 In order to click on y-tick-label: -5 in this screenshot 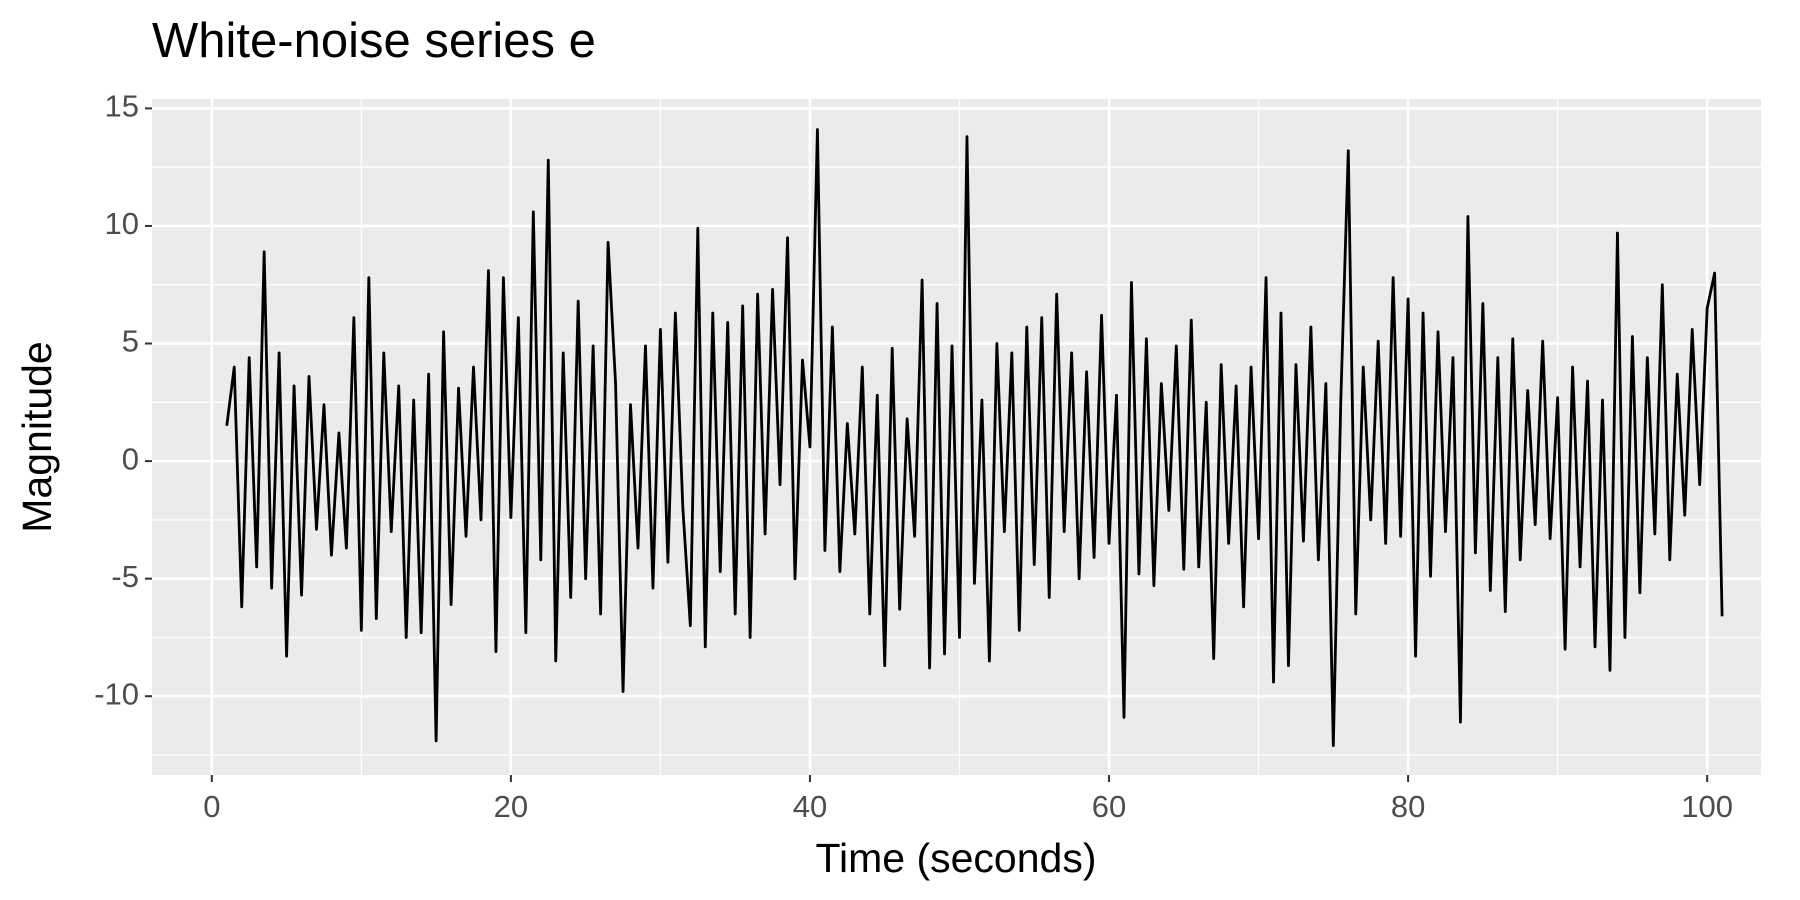, I will do `click(125, 576)`.